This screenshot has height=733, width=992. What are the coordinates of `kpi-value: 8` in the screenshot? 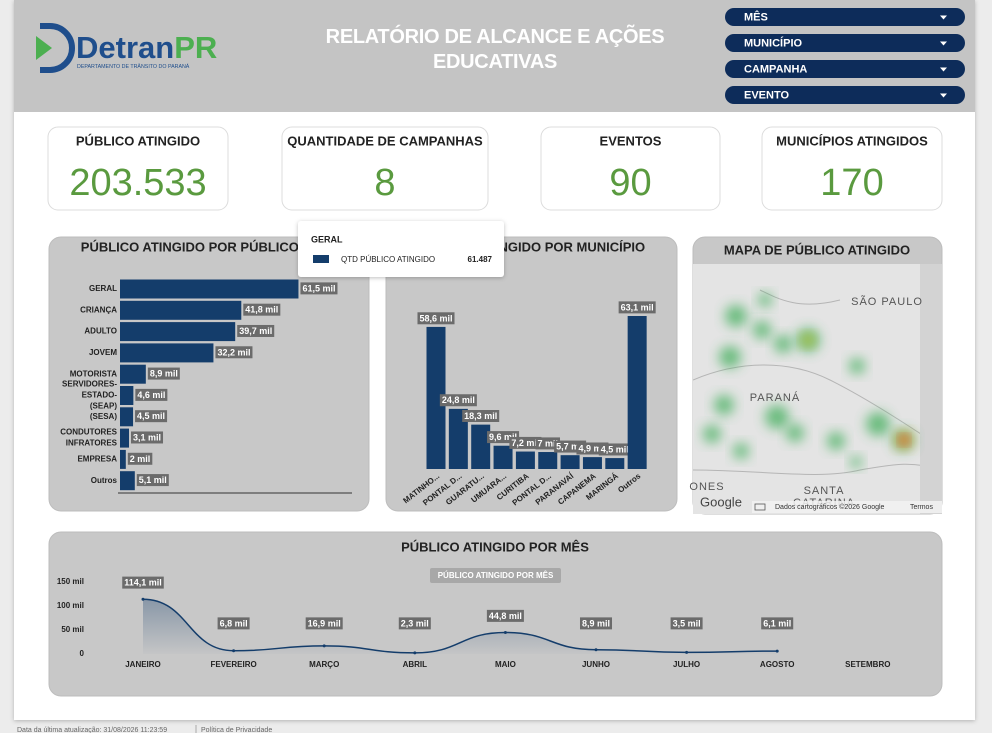 It's located at (384, 183).